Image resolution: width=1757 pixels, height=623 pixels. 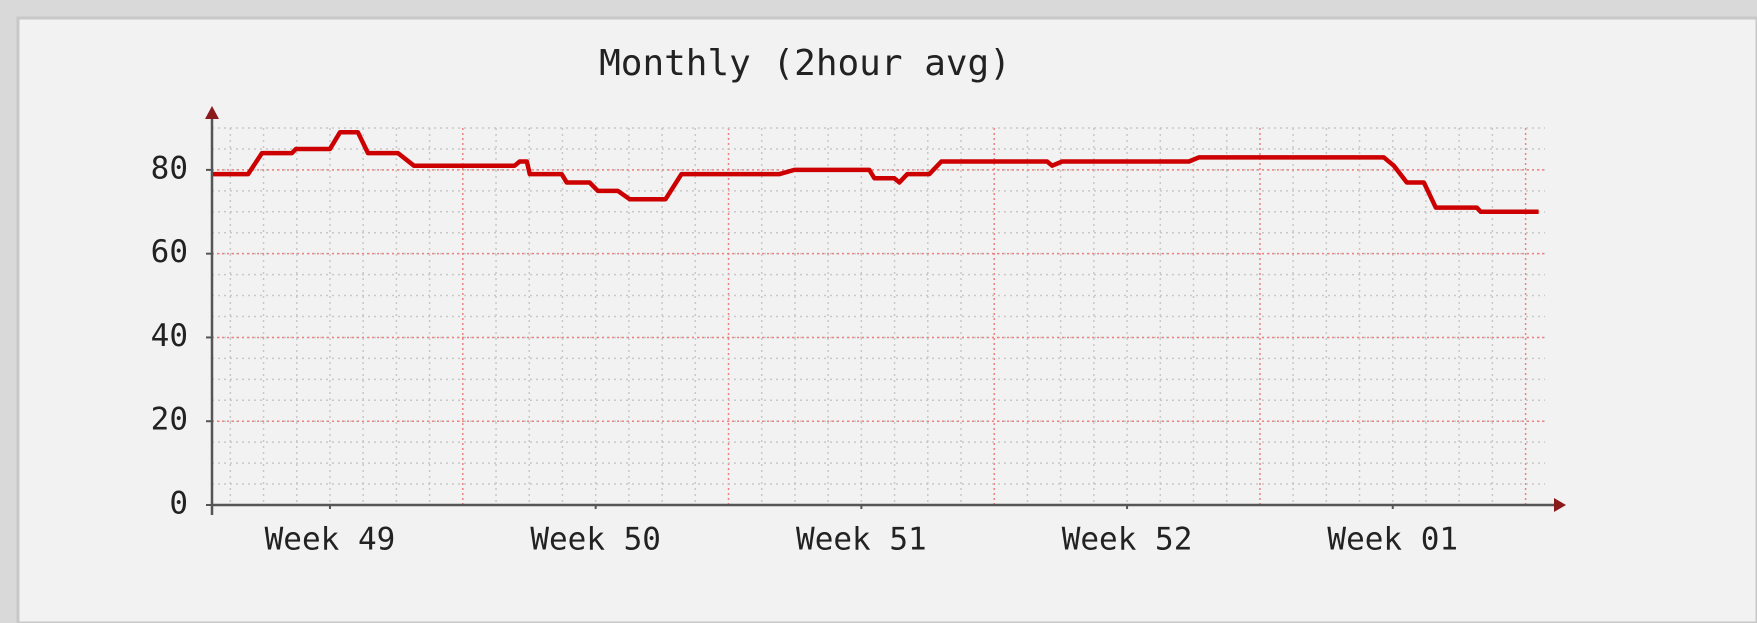 What do you see at coordinates (178, 504) in the screenshot?
I see `y-tick-label: 0` at bounding box center [178, 504].